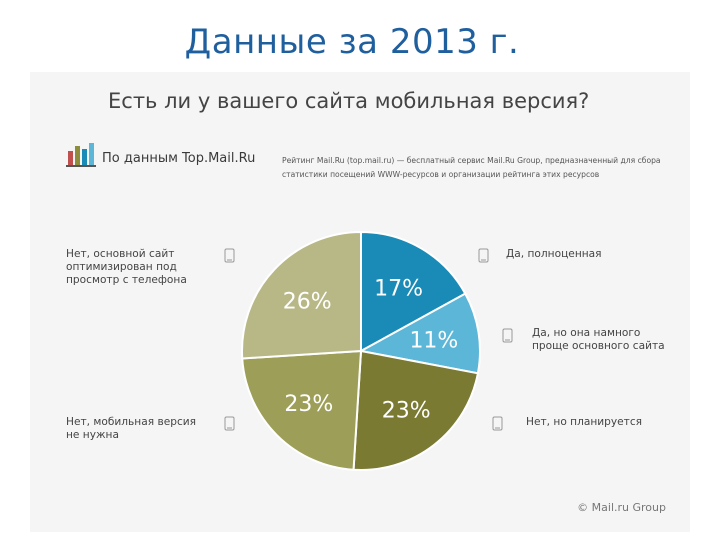 The image size is (720, 540). I want to click on pie-chart: 17% 11% 23% 23% 26%, so click(361, 350).